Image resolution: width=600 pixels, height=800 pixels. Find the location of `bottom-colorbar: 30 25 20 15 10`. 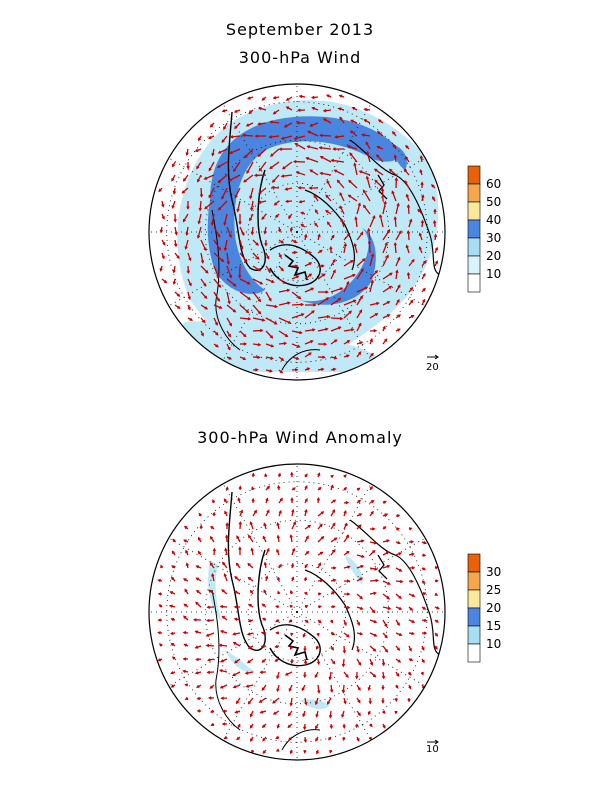

bottom-colorbar: 30 25 20 15 10 is located at coordinates (484, 608).